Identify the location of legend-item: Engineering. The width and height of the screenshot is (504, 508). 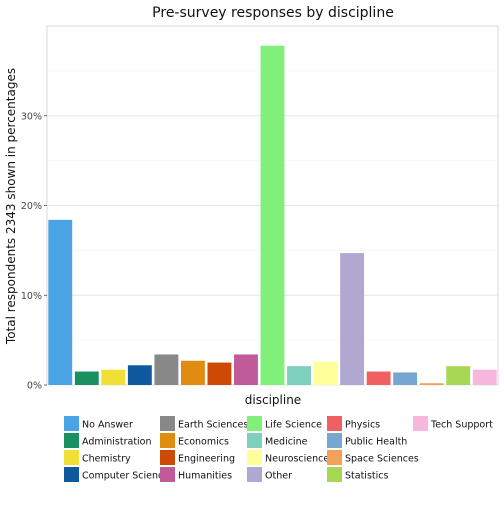
(197, 457).